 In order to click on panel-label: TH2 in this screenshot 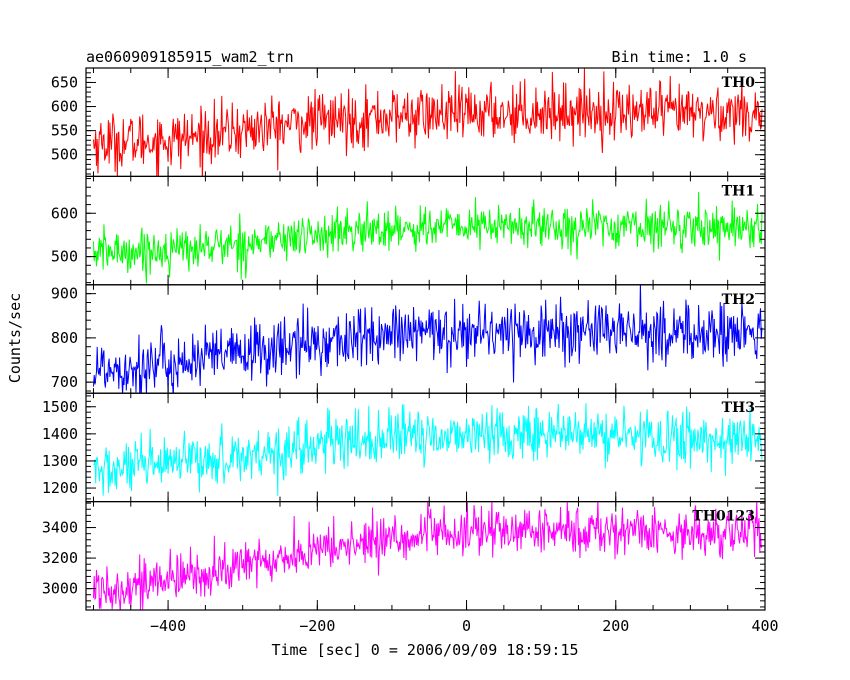, I will do `click(738, 300)`.